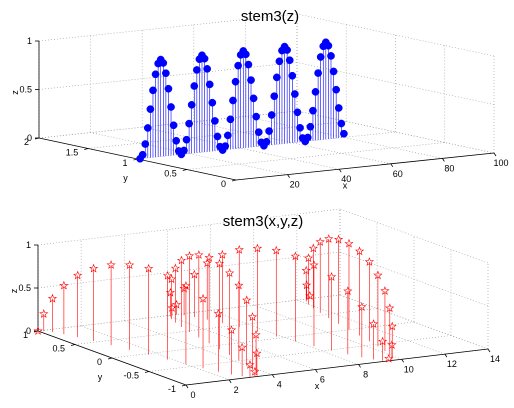  What do you see at coordinates (337, 367) in the screenshot?
I see `x-axis-line` at bounding box center [337, 367].